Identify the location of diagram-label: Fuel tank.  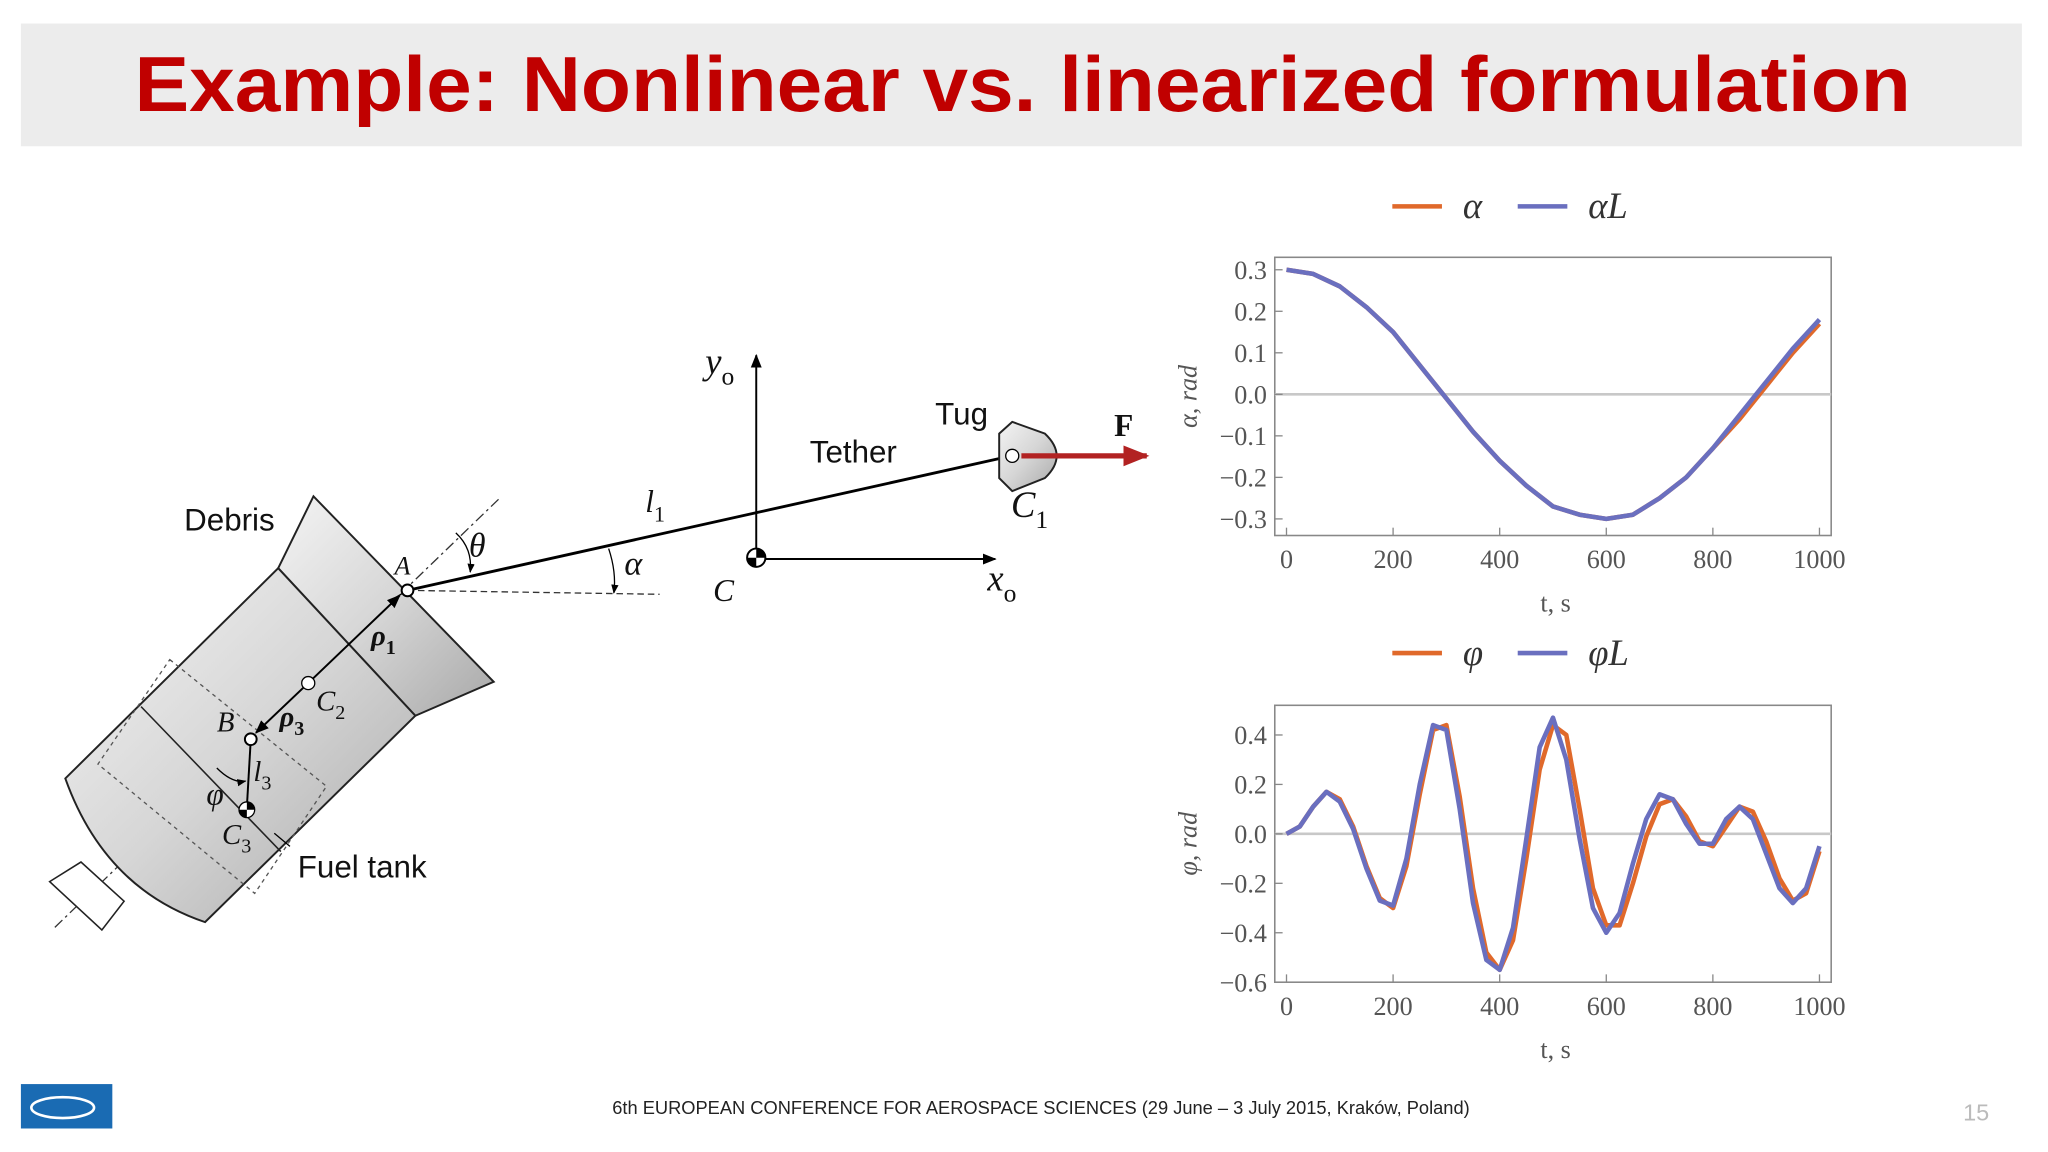
(362, 867).